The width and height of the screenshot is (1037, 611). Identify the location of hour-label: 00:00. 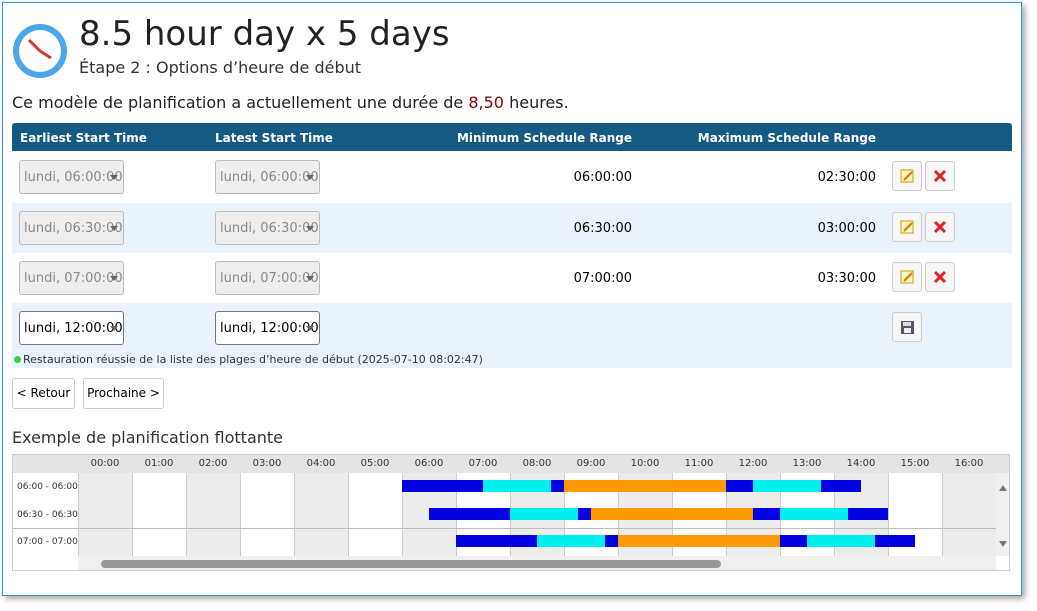
(105, 463).